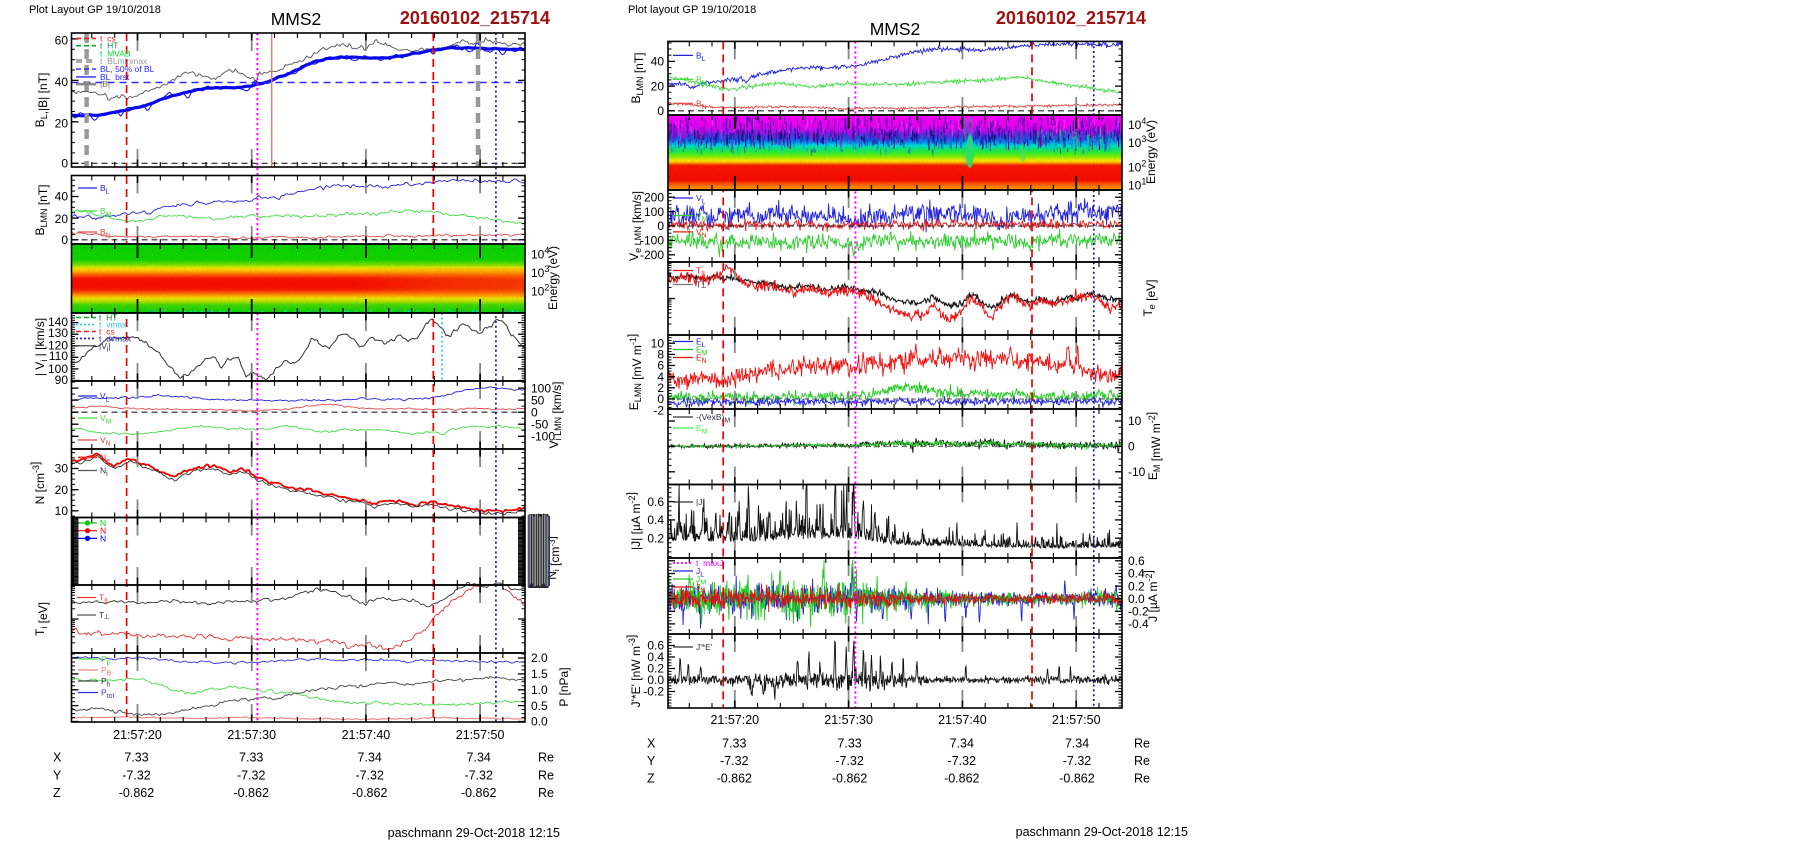 The height and width of the screenshot is (846, 1804). Describe the element at coordinates (660, 388) in the screenshot. I see `svg-text: 2` at that location.